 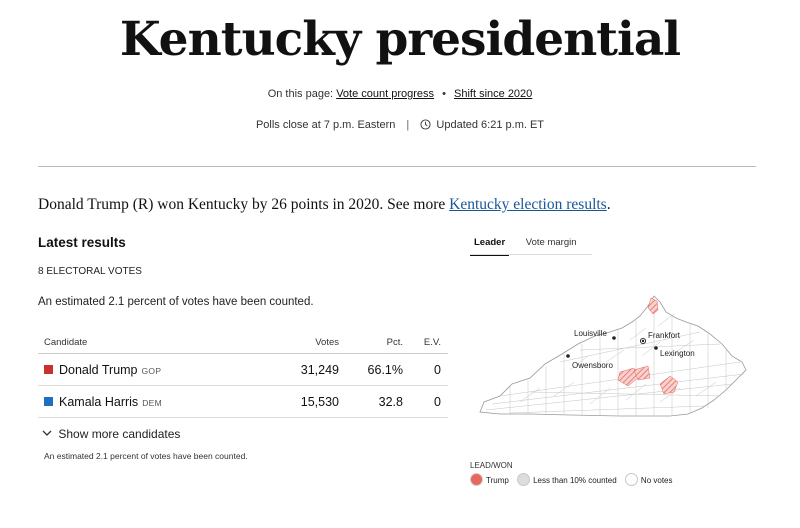 What do you see at coordinates (669, 385) in the screenshot?
I see `trump-county-east` at bounding box center [669, 385].